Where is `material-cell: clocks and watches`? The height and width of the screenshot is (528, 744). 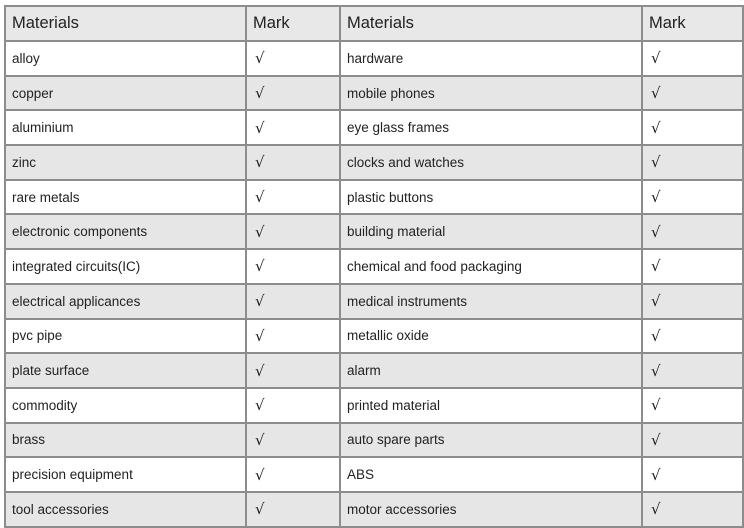
material-cell: clocks and watches is located at coordinates (491, 162).